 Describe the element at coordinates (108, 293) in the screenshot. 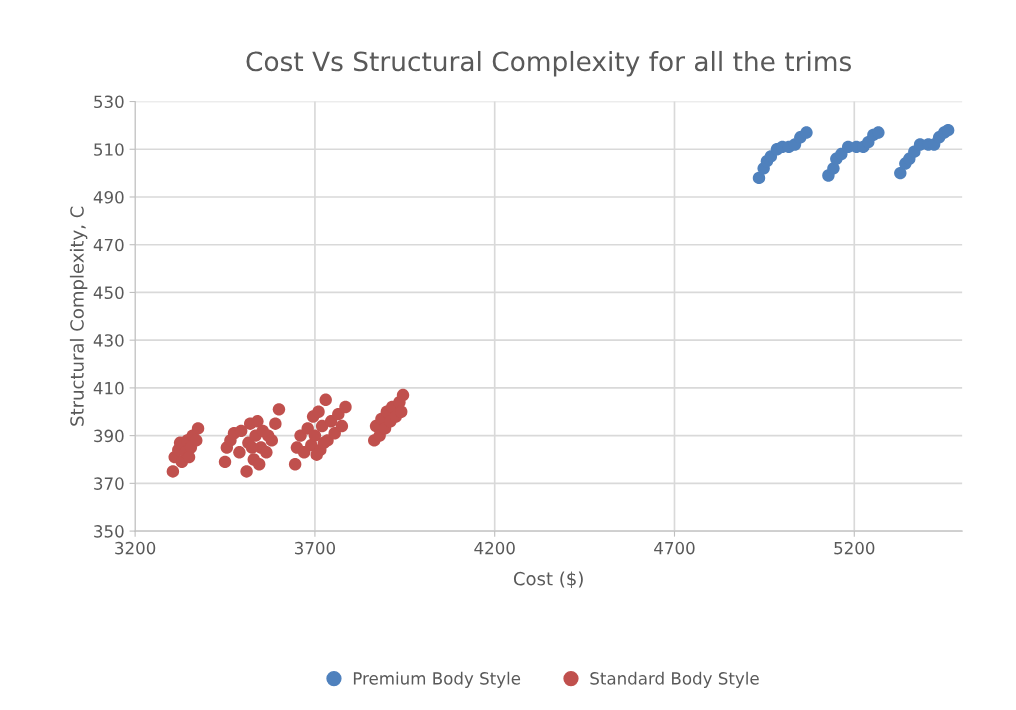

I see `y-tick-label: 450` at that location.